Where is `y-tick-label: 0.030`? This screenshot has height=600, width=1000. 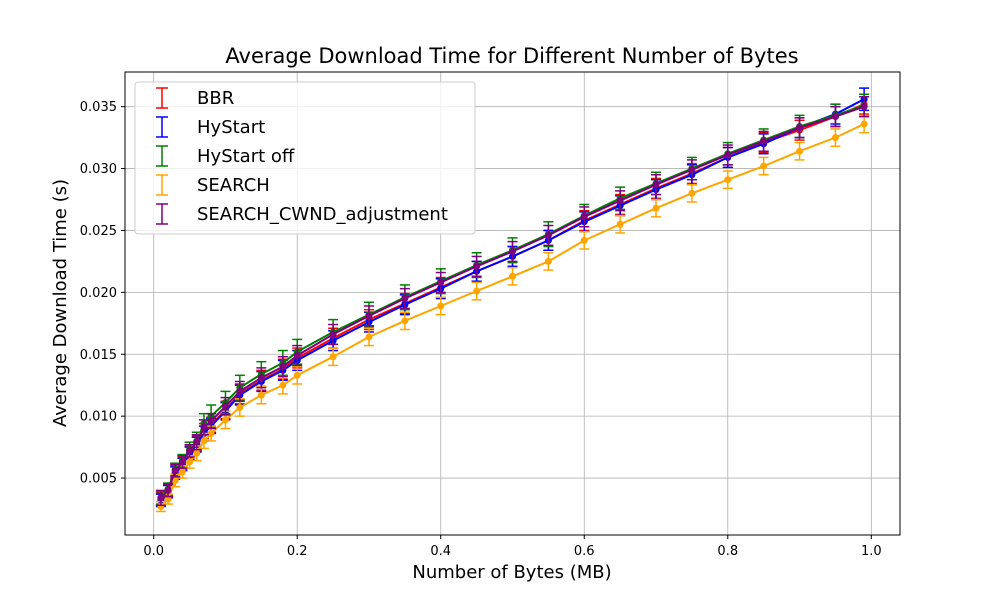
y-tick-label: 0.030 is located at coordinates (98, 169).